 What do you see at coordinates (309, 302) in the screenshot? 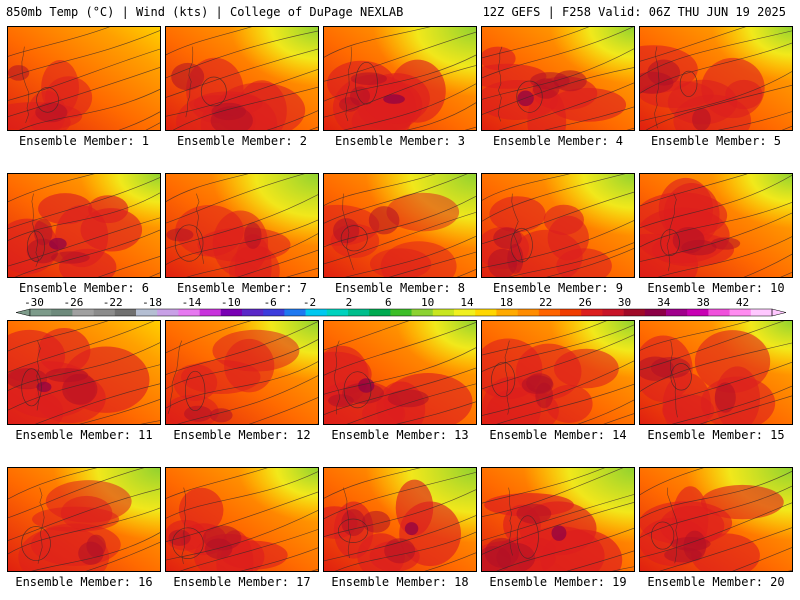
I see `colorbar-tick-label: -2` at bounding box center [309, 302].